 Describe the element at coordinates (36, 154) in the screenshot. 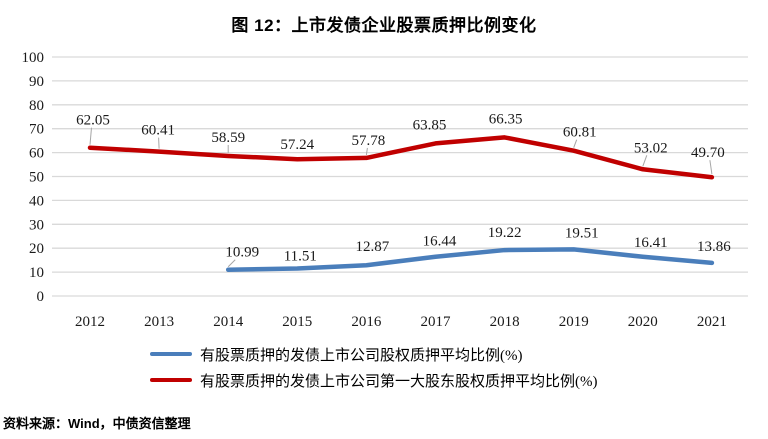

I see `y-axis-tick-label: 60` at that location.